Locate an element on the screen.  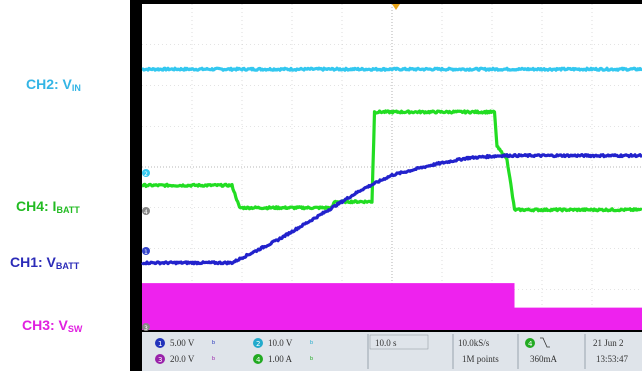
ch4-label: CH4: IBATT is located at coordinates (48, 206).